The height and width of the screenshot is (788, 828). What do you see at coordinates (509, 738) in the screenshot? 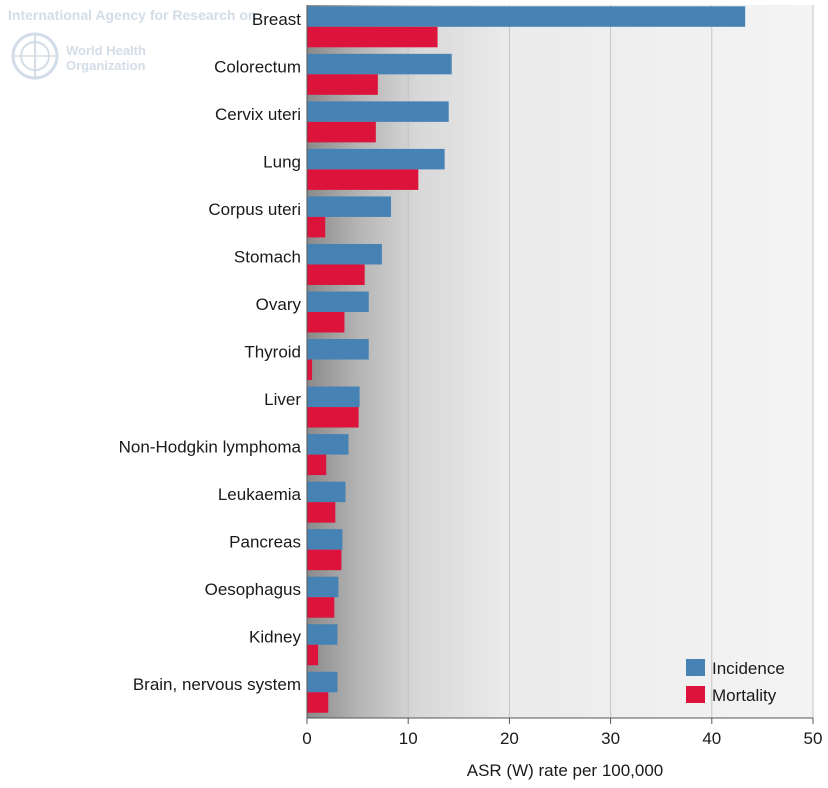
I see `x-tick-label: 20` at bounding box center [509, 738].